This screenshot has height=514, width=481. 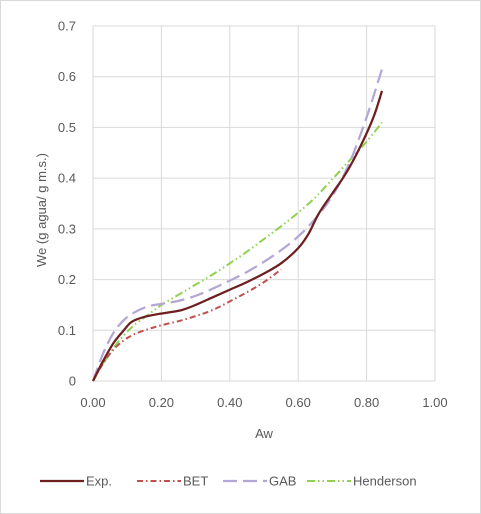 I want to click on y-tick-label: 0, so click(x=72, y=381).